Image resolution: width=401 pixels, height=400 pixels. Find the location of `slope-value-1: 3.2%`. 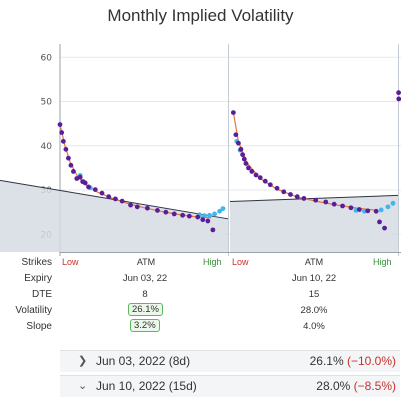

slope-value-1: 3.2% is located at coordinates (145, 325).